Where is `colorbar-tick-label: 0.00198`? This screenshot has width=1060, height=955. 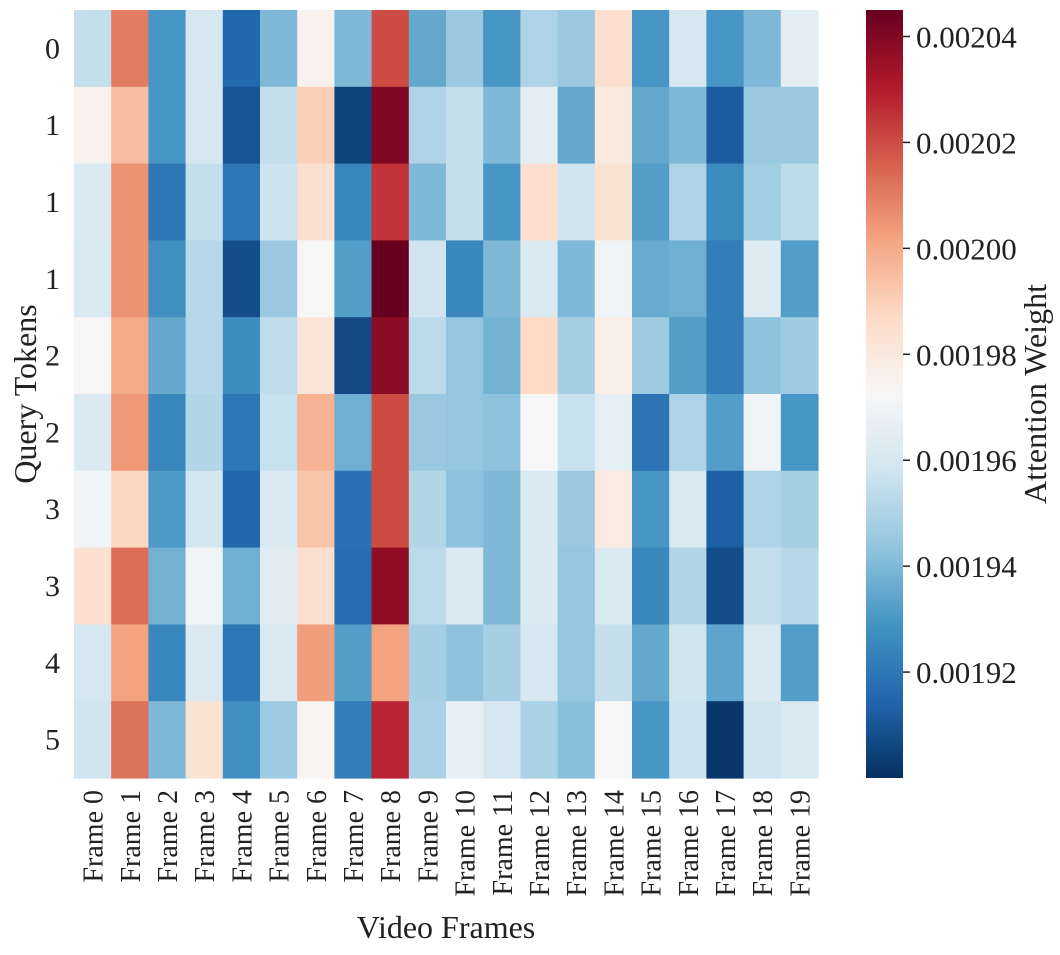 colorbar-tick-label: 0.00198 is located at coordinates (966, 354).